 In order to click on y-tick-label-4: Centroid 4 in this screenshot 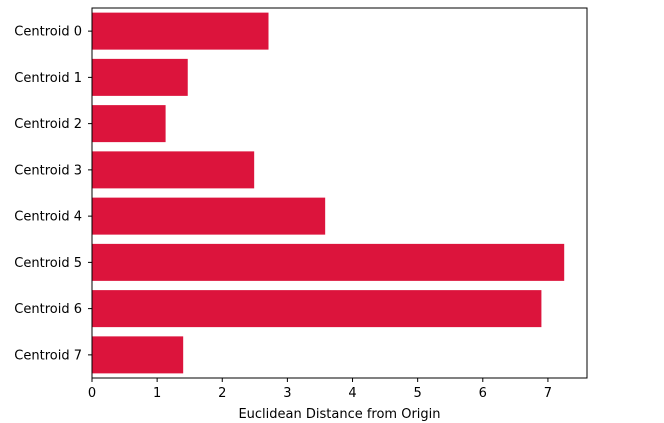, I will do `click(48, 217)`.